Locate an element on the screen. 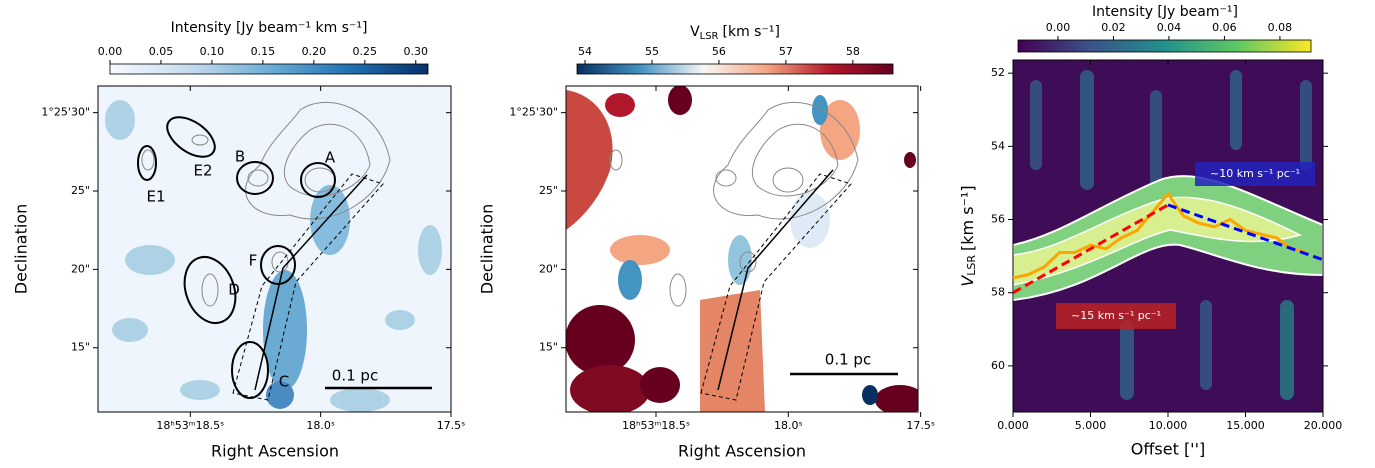  source-label: C is located at coordinates (284, 382).